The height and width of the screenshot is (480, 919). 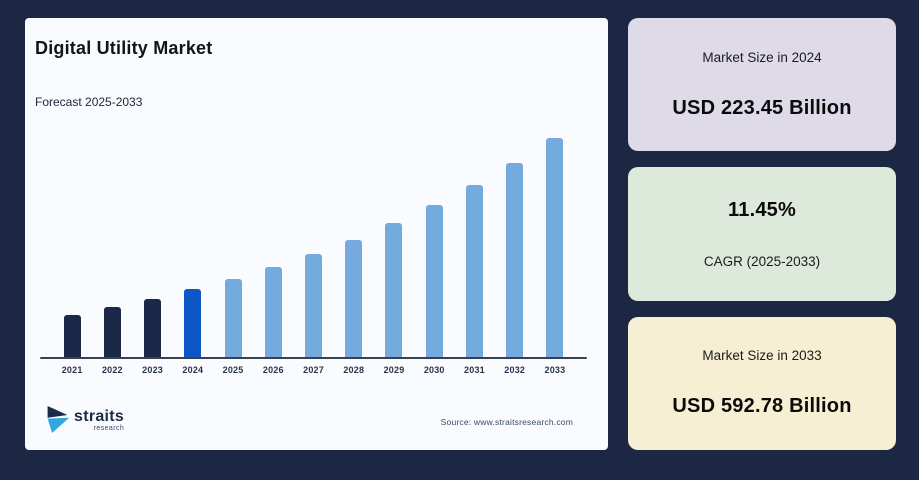 I want to click on bar-slot-2031, so click(x=474, y=237).